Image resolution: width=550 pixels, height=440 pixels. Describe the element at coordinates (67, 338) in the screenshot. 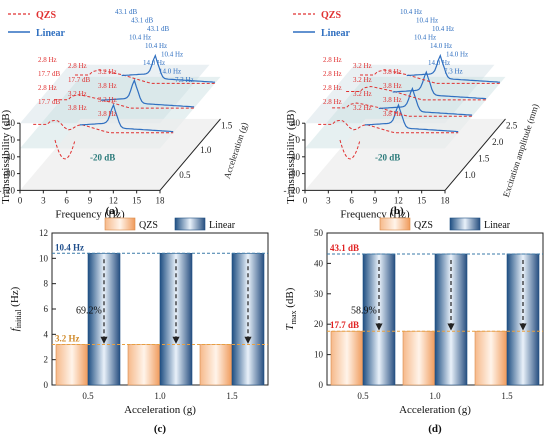

I see `reference-label: 3.2 Hz` at that location.